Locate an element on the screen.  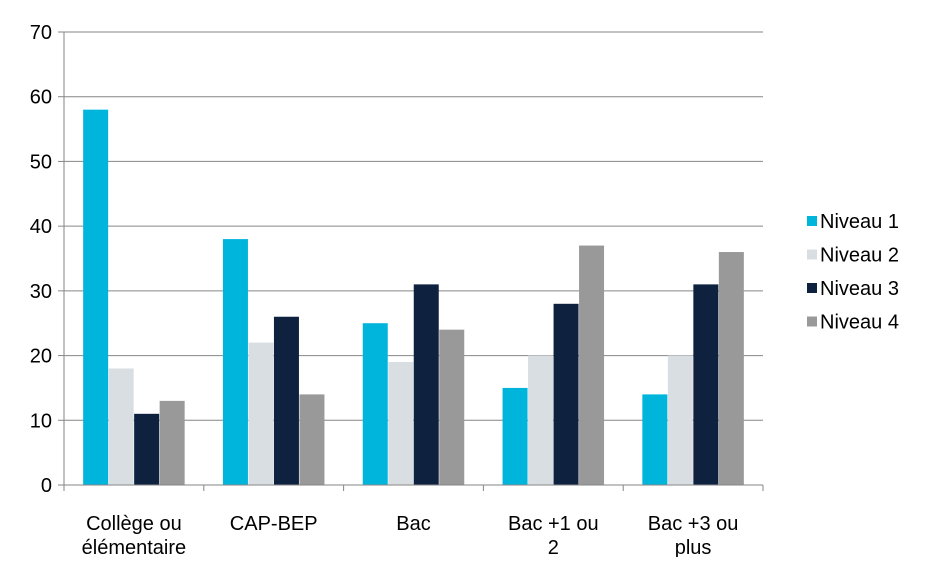
legend-label: Niveau 4 is located at coordinates (859, 323).